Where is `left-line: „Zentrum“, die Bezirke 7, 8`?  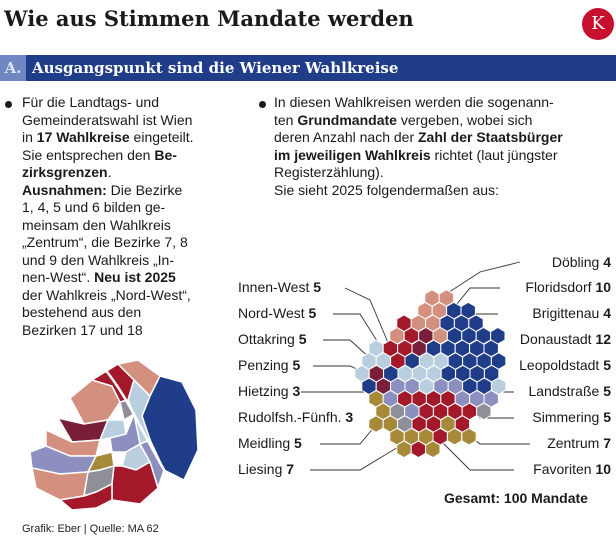
left-line: „Zentrum“, die Bezirke 7, 8 is located at coordinates (105, 242).